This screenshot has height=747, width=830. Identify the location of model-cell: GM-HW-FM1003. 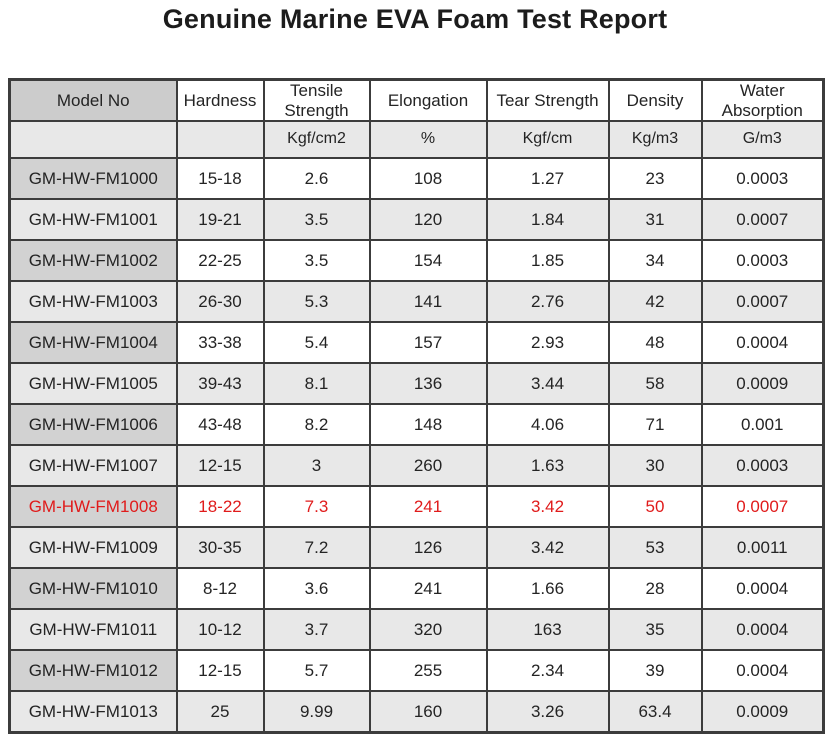
(93, 302).